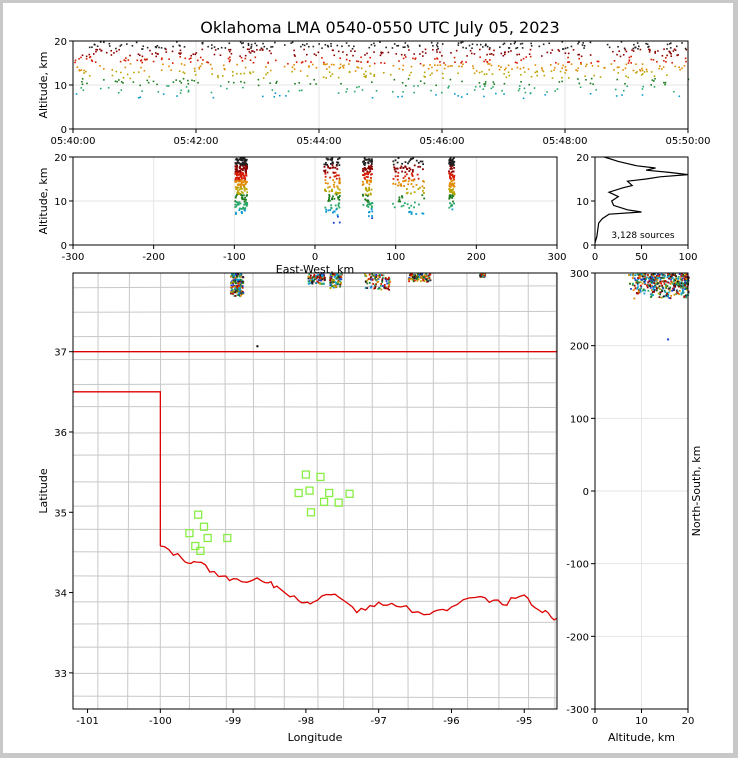 This screenshot has width=738, height=758. What do you see at coordinates (442, 141) in the screenshot?
I see `alt-time-tick-label-x: 05:46:00` at bounding box center [442, 141].